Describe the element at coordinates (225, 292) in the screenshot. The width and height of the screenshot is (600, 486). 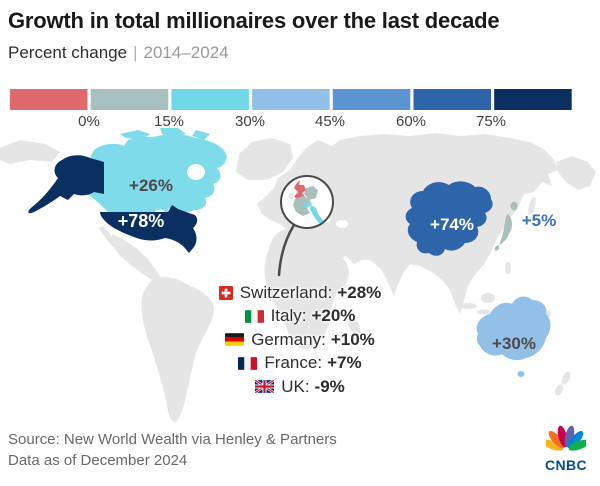
I see `switzerland-flag-icon` at that location.